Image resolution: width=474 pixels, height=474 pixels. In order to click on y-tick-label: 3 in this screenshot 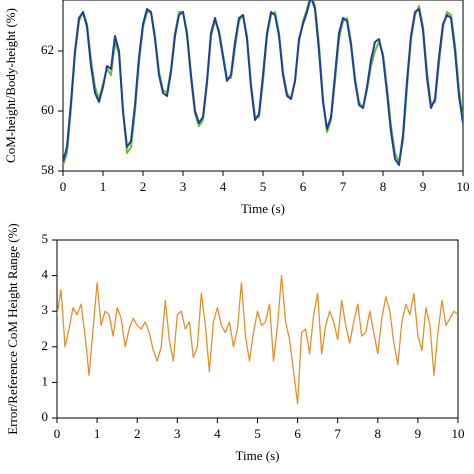, I will do `click(45, 309)`.